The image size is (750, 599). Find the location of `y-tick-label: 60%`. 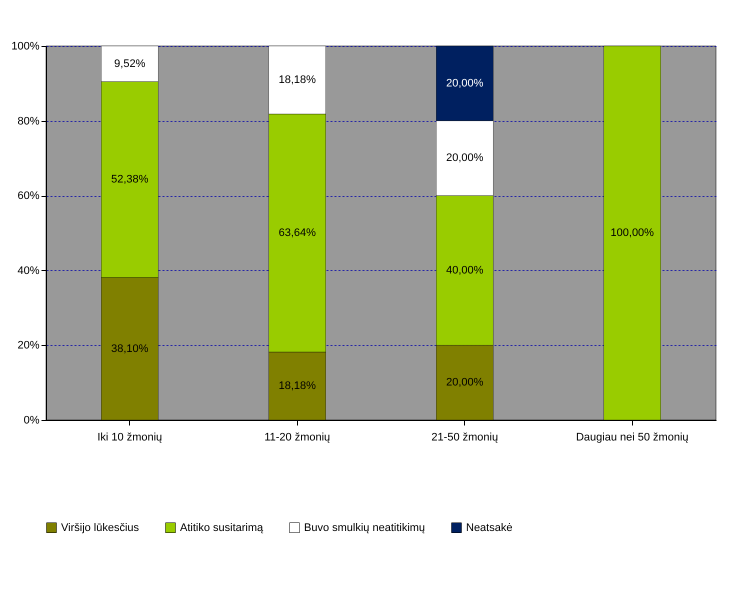

y-tick-label: 60% is located at coordinates (28, 196).